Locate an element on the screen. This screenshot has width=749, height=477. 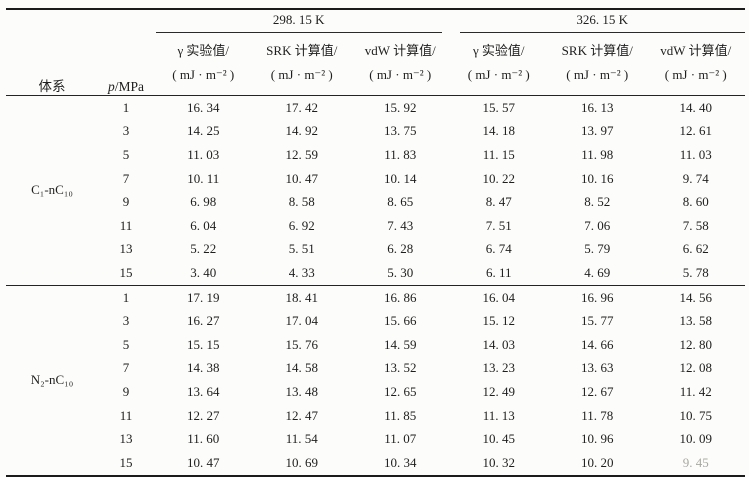
header-temp-298: 298. 15 K is located at coordinates (302, 21).